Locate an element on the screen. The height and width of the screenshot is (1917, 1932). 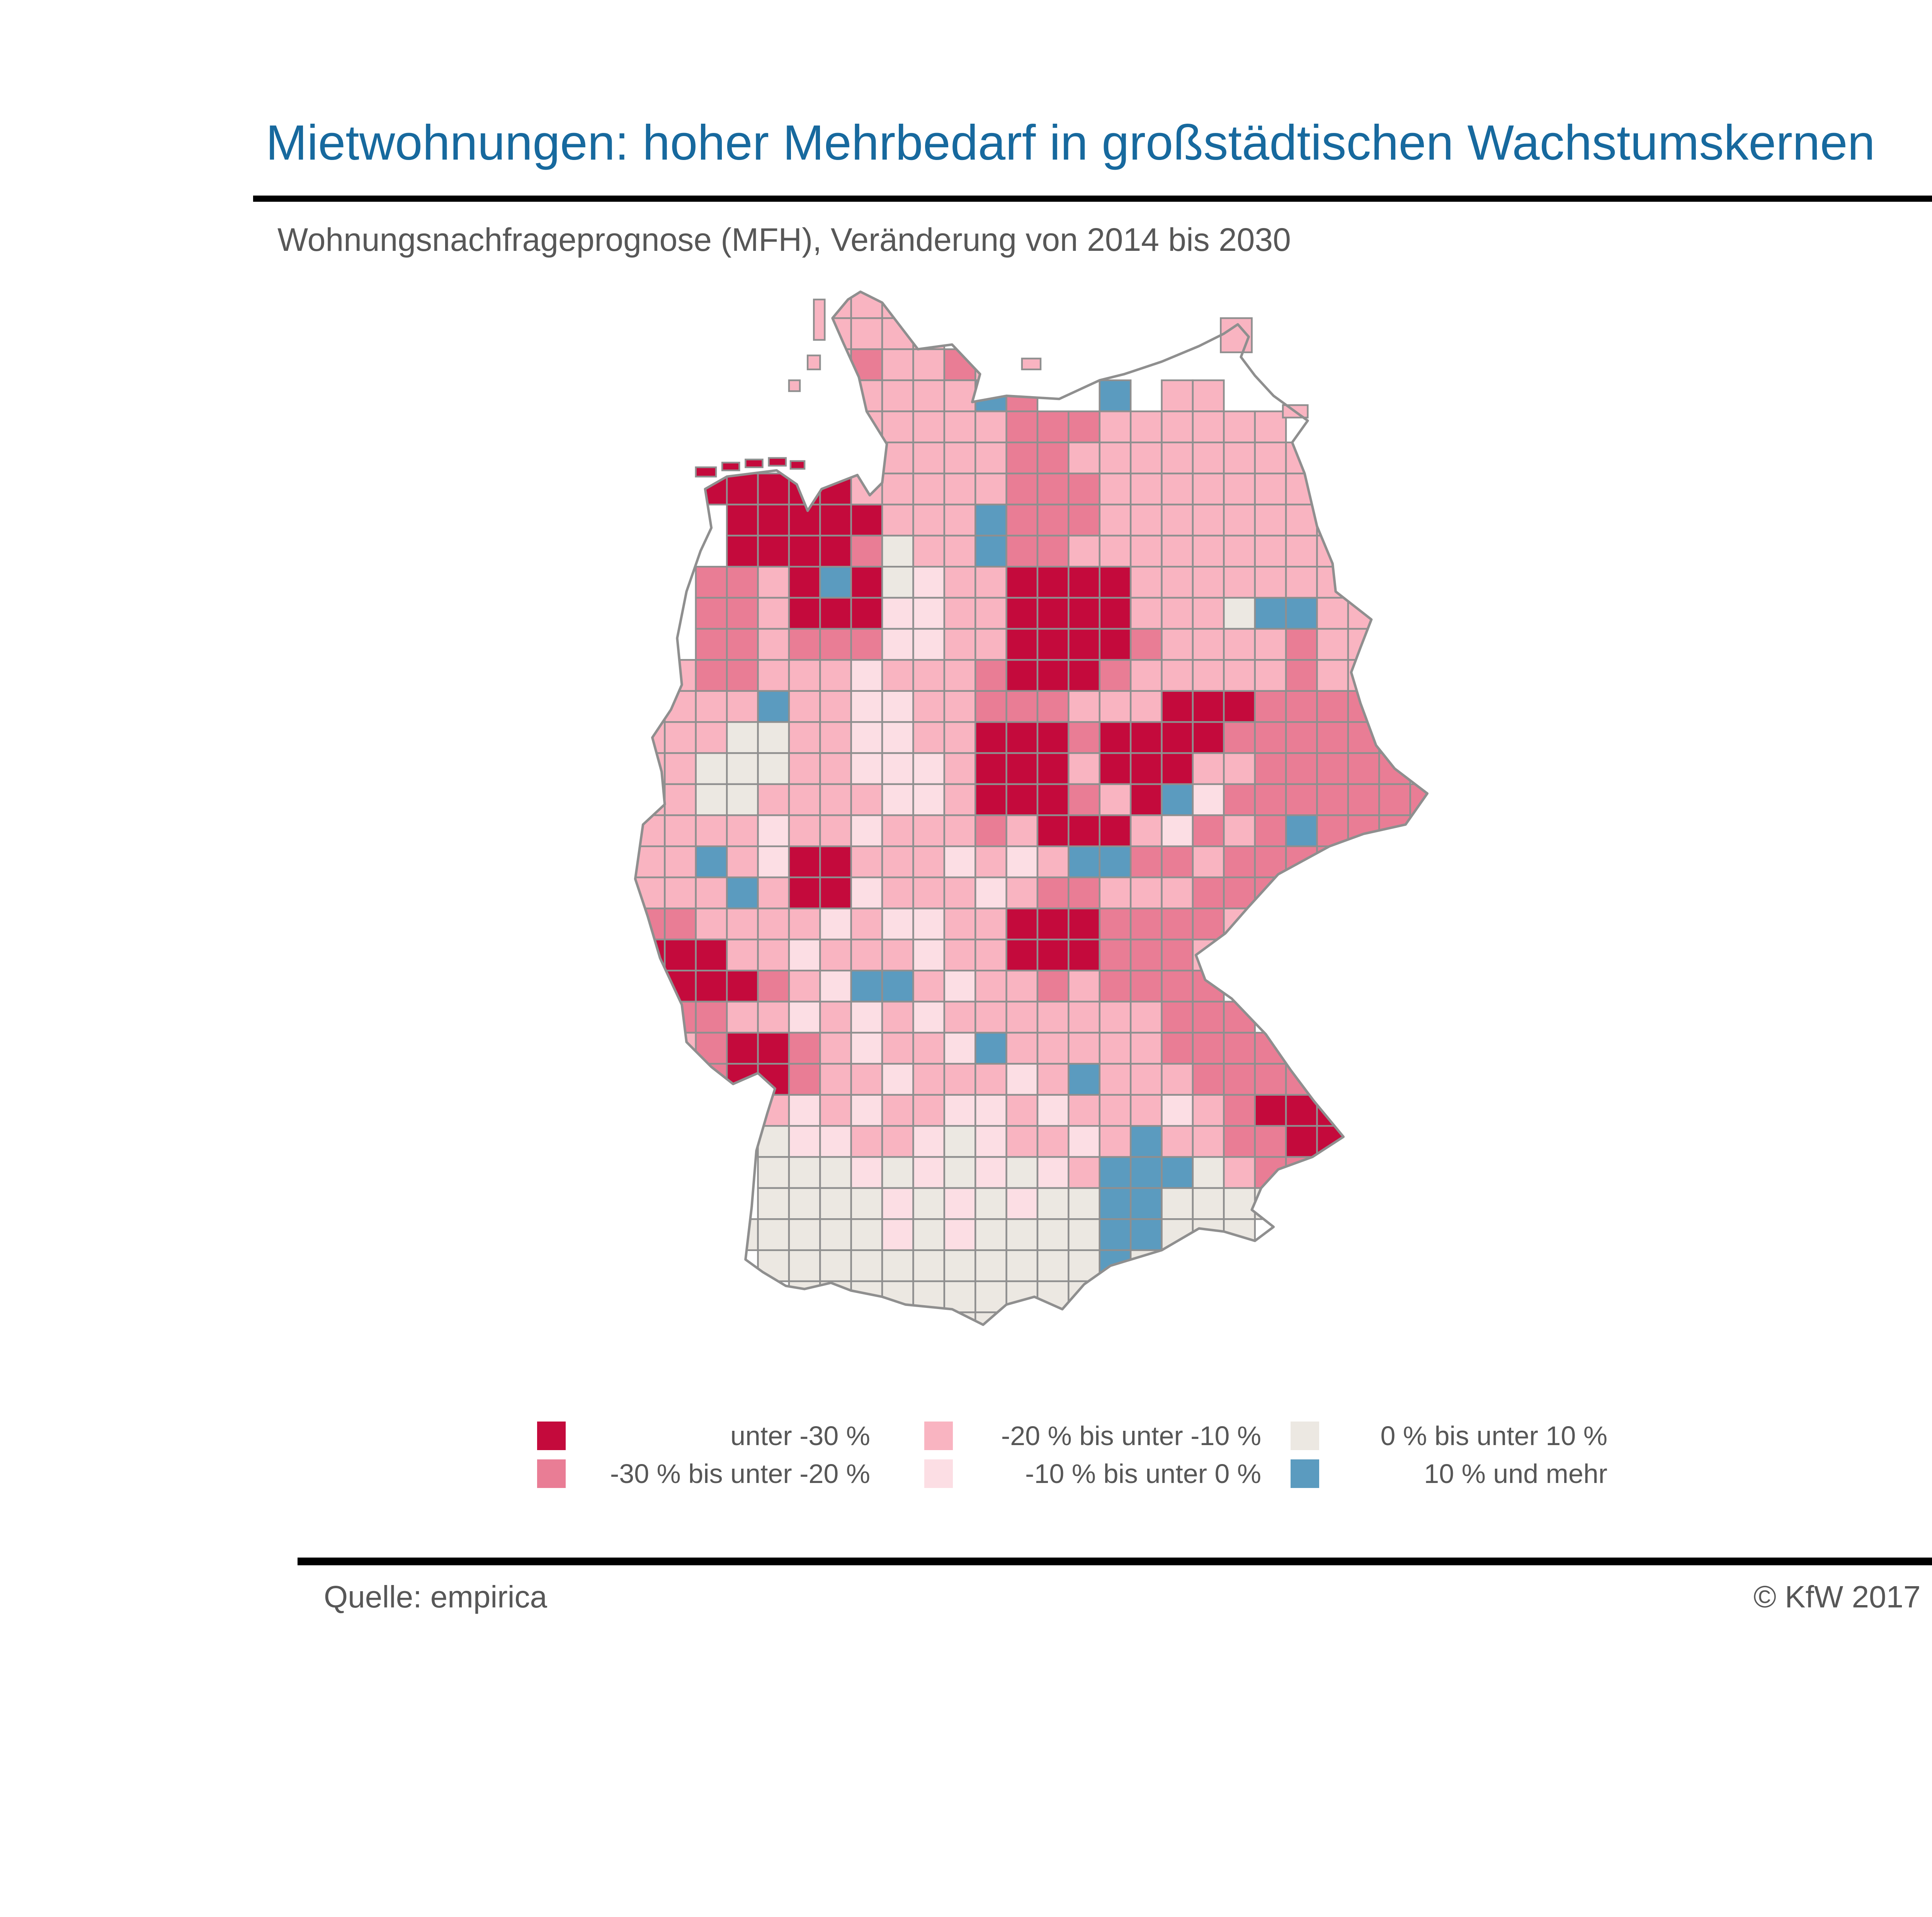
legend-label: -10 % bis unter 0 % is located at coordinates (1143, 1474).